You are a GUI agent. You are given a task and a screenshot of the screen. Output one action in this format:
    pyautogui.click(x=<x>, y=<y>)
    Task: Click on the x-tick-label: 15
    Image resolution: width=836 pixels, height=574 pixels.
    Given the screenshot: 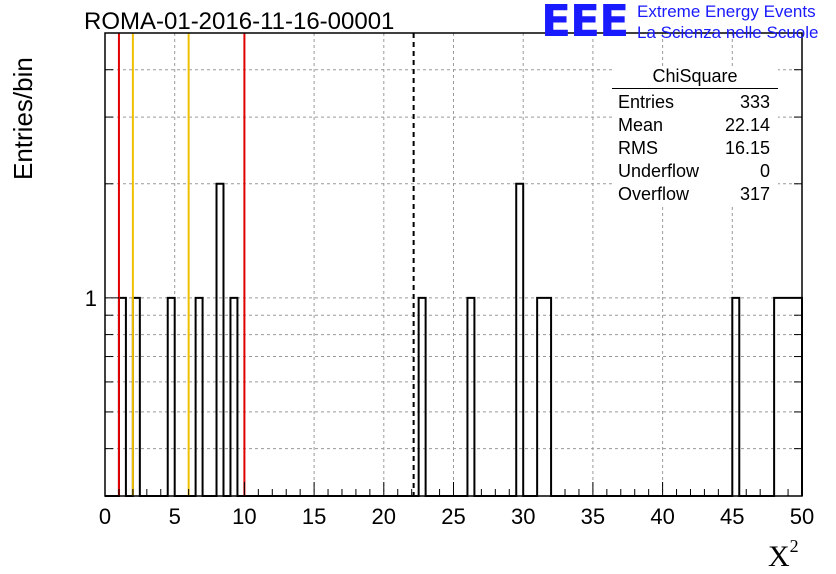 What is the action you would take?
    pyautogui.click(x=314, y=516)
    